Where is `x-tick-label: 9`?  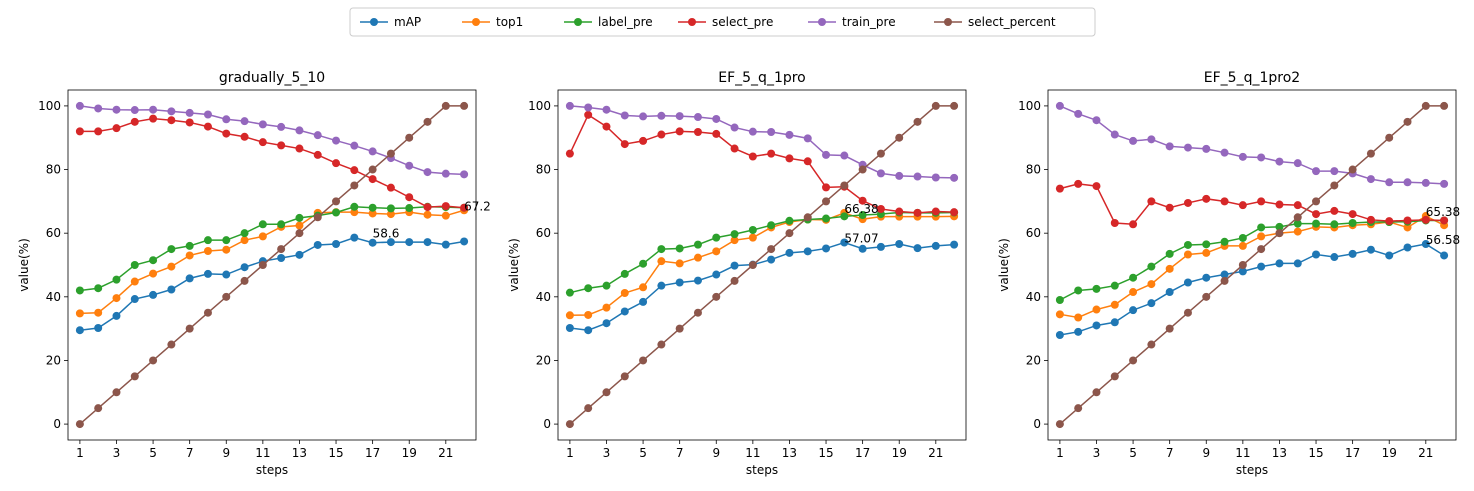
x-tick-label: 9 is located at coordinates (716, 453).